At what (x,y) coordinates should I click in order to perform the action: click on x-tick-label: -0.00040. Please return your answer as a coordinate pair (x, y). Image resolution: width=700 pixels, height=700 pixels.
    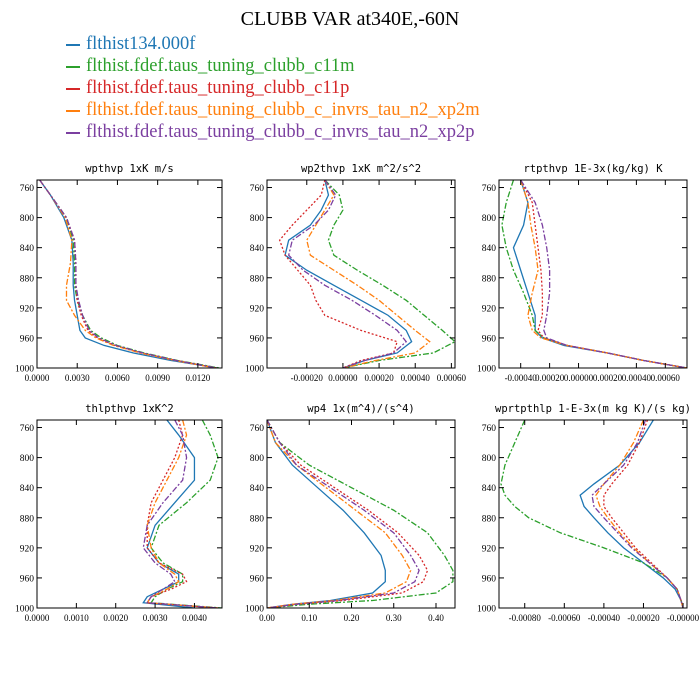
    Looking at the image, I should click on (521, 378).